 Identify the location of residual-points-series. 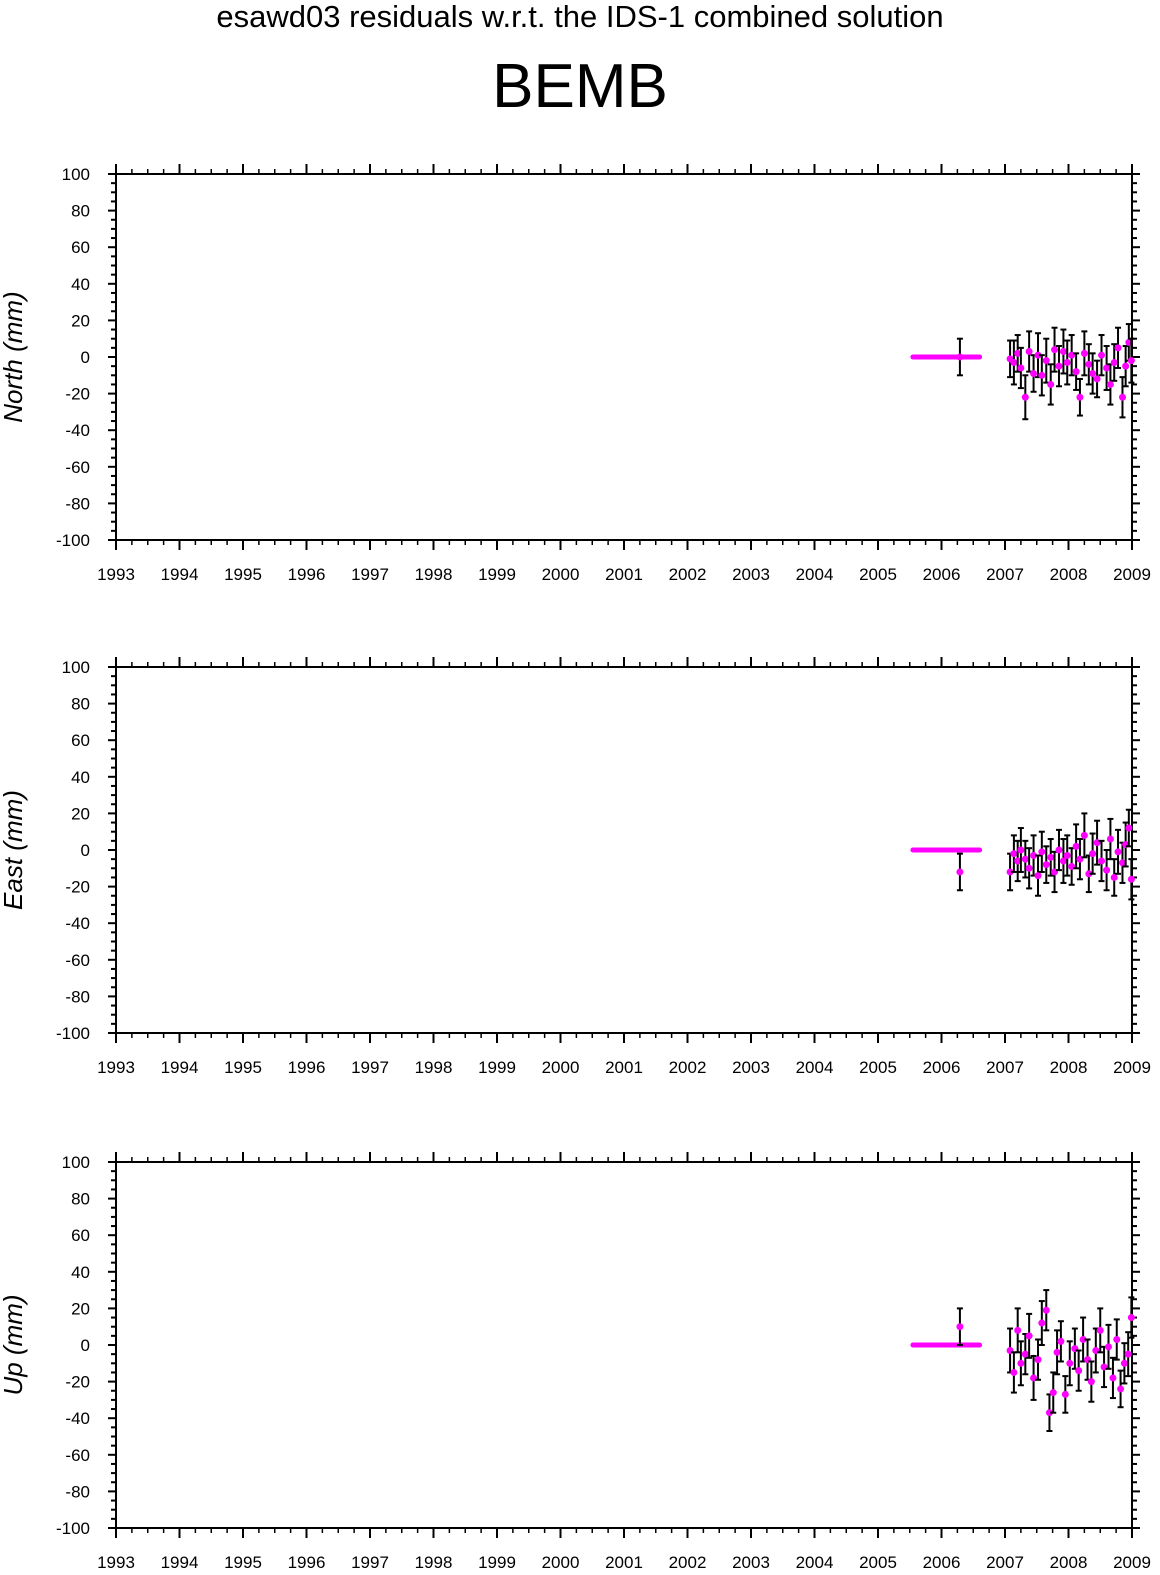
(1045, 1361).